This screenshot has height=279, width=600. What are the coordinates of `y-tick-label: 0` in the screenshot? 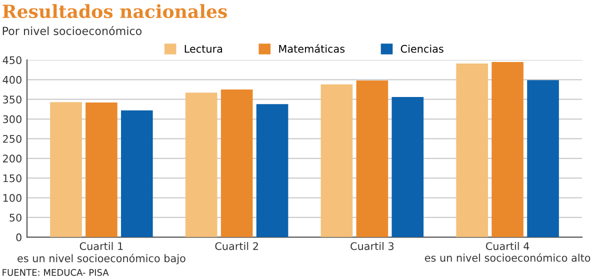 It's located at (19, 237).